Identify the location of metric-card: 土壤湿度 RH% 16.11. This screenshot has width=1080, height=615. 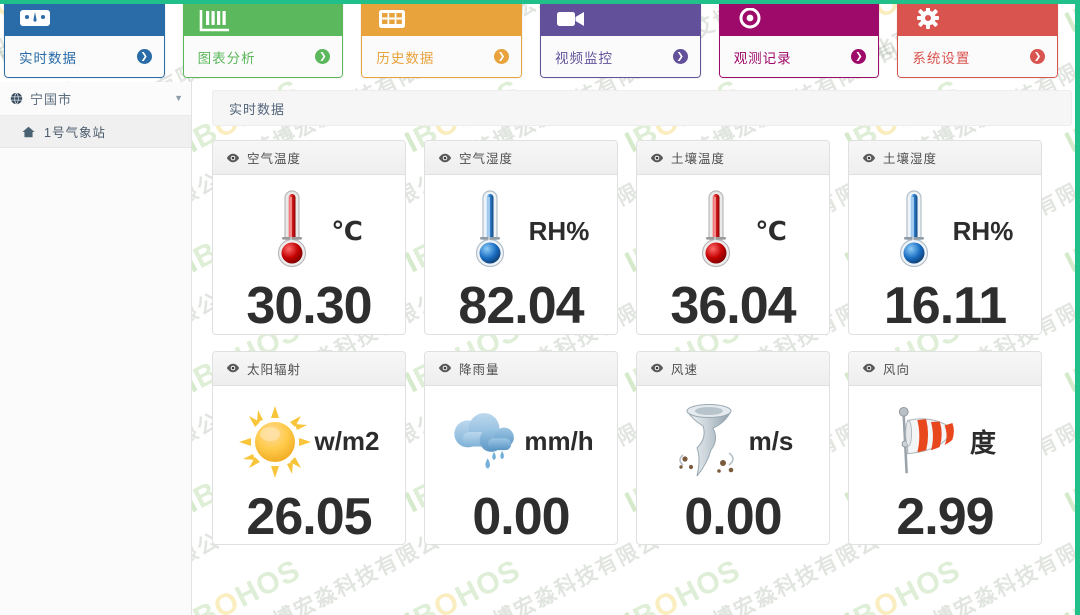
(945, 237).